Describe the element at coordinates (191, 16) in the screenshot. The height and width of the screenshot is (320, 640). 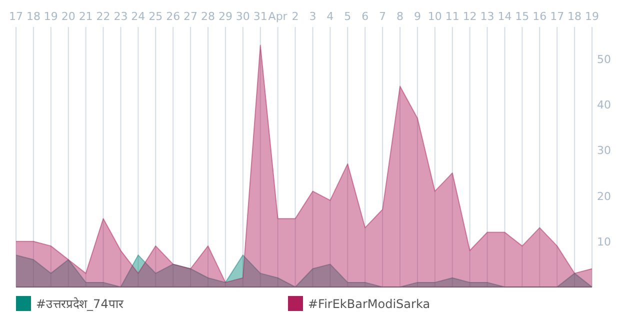
I see `x-tick-label: 27` at that location.